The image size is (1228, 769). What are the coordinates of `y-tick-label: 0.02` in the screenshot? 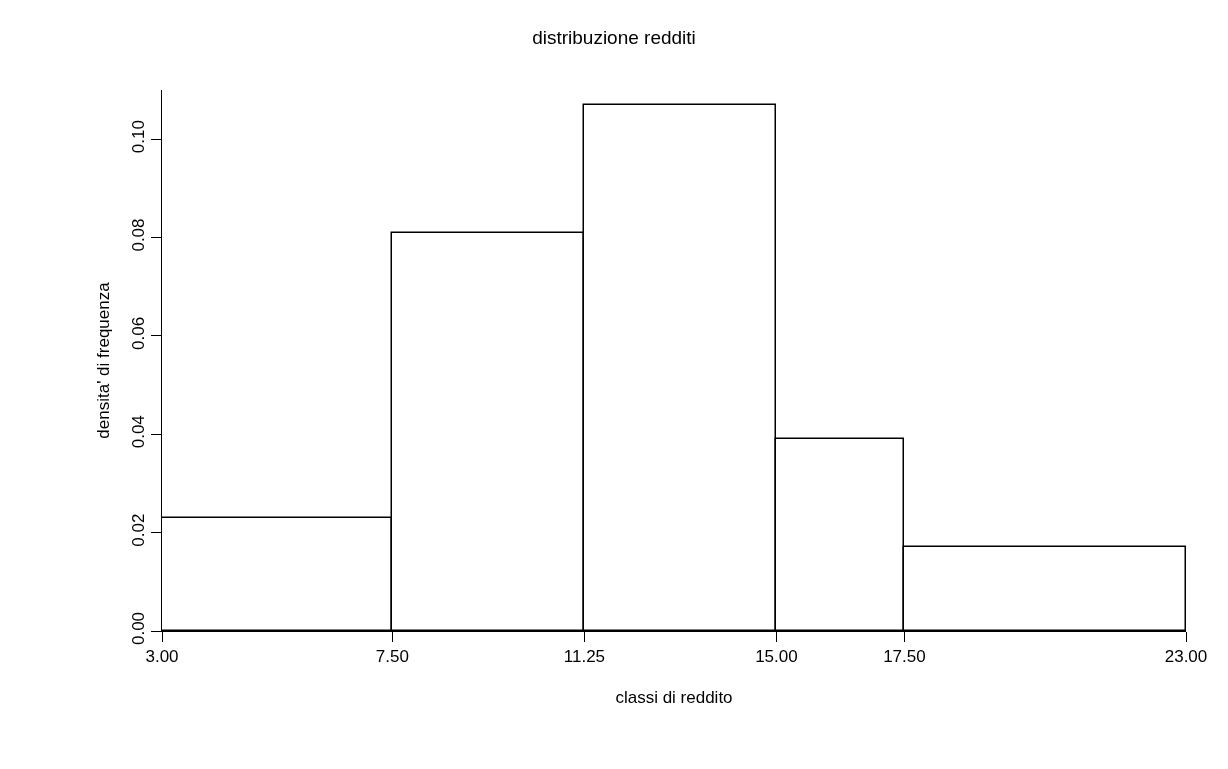 It's located at (139, 530).